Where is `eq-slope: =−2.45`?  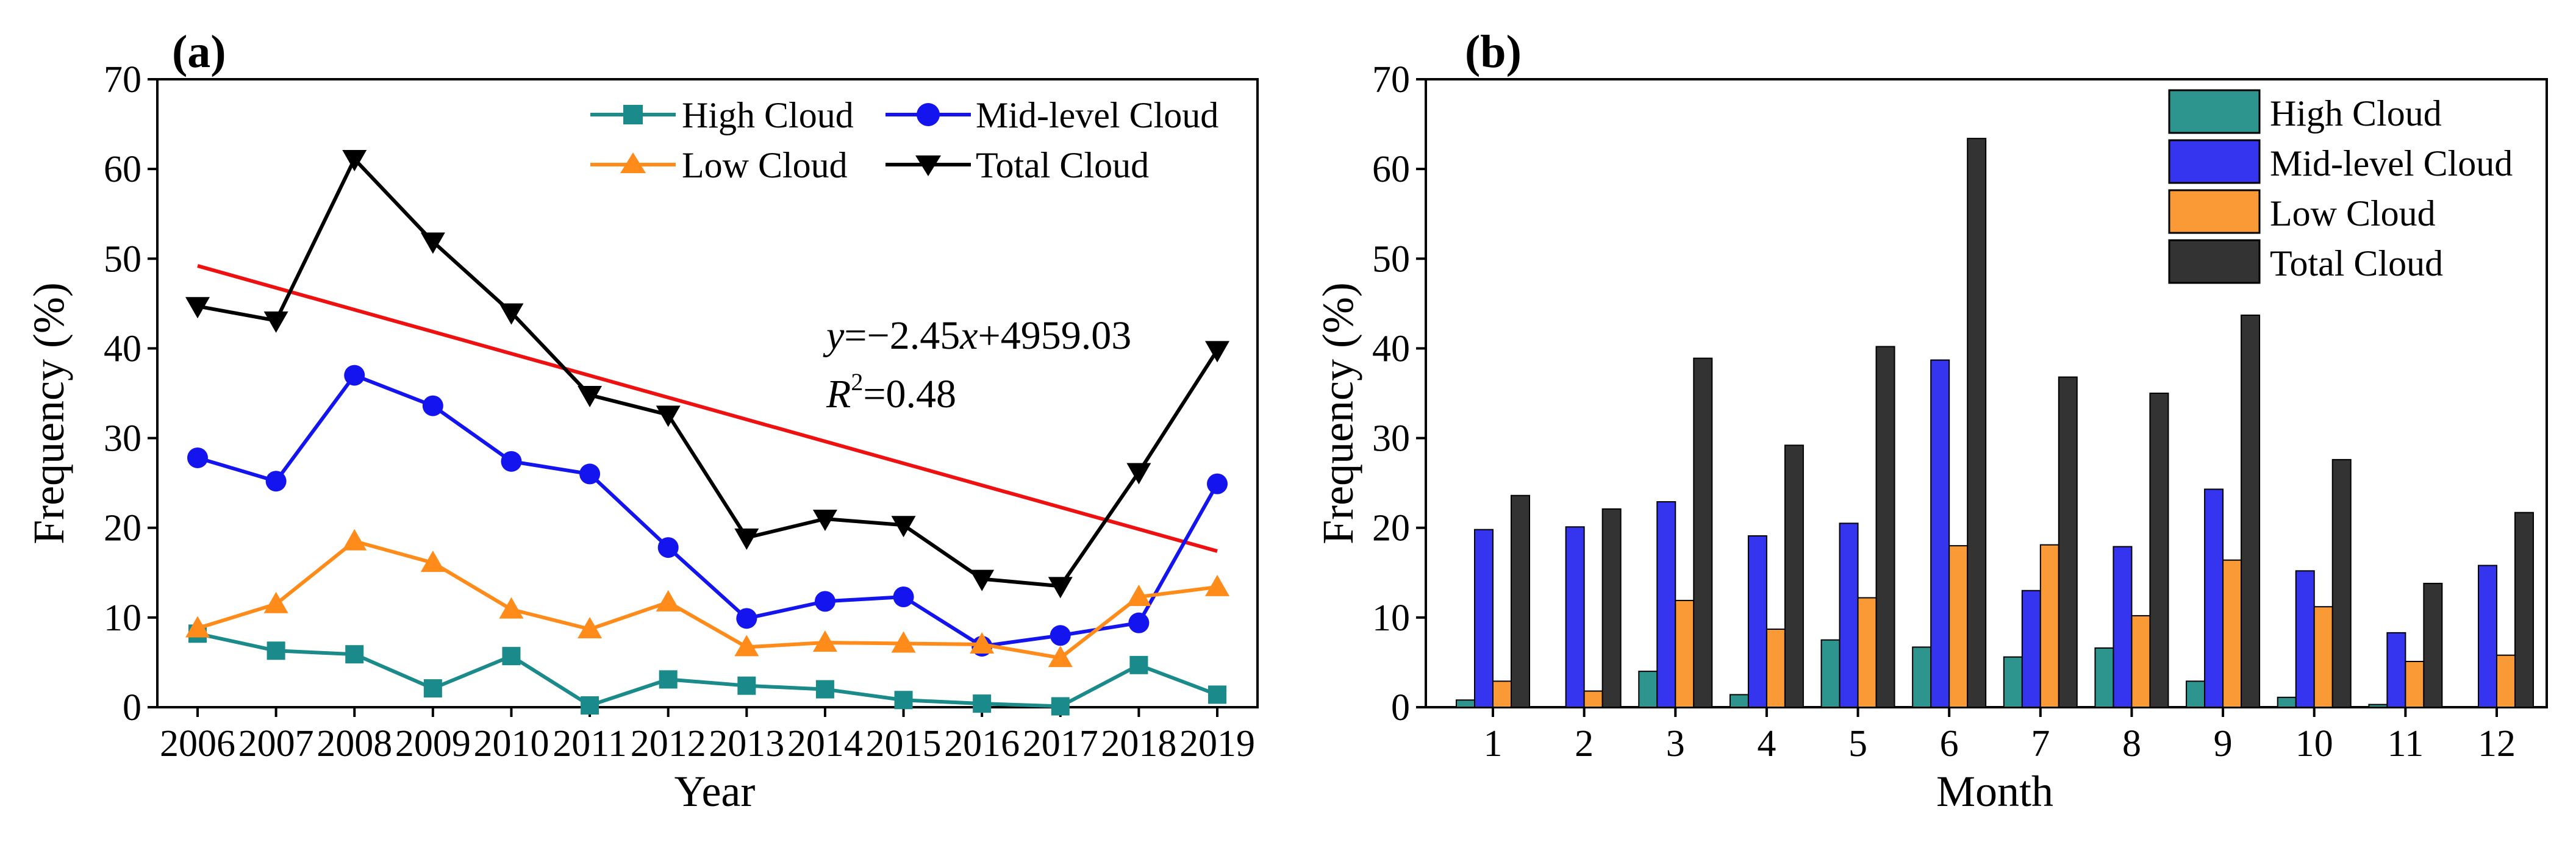 eq-slope: =−2.45 is located at coordinates (902, 335).